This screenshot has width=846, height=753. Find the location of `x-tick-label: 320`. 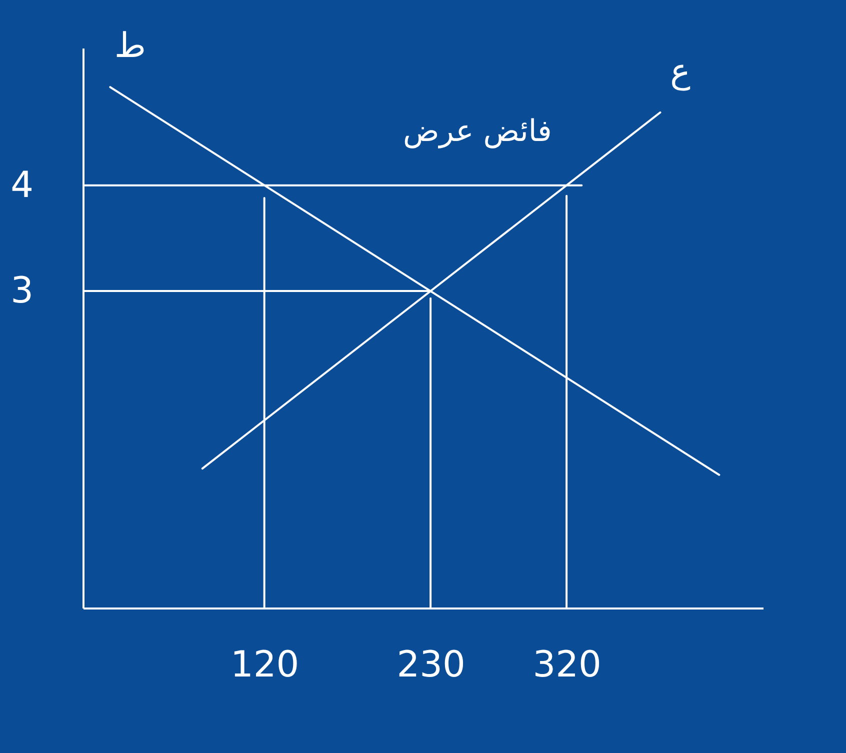

x-tick-label: 320 is located at coordinates (567, 665).